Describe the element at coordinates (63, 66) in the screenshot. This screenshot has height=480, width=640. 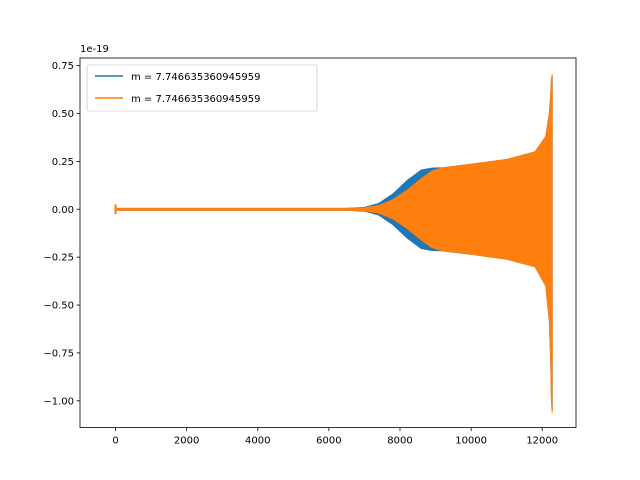
I see `y-tick-label: 0.75` at that location.